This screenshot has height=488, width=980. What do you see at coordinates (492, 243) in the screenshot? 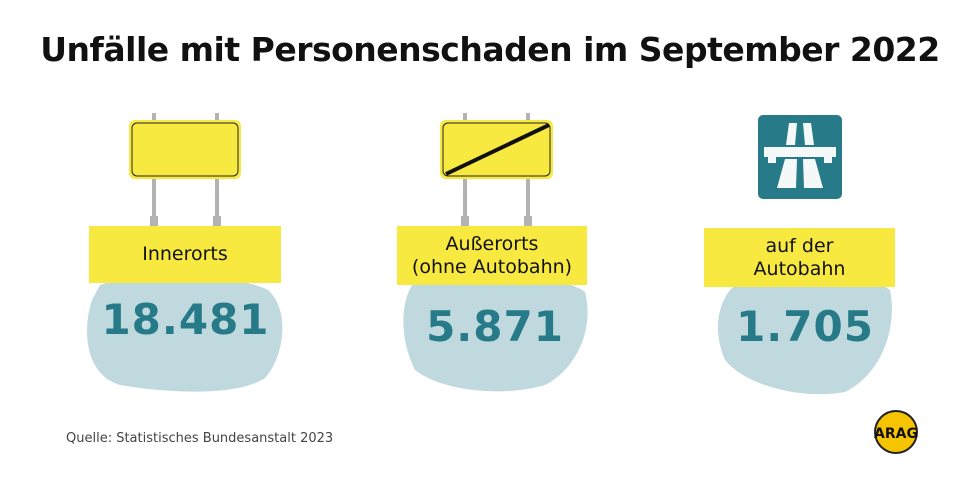
I see `label-line: Außerorts` at bounding box center [492, 243].